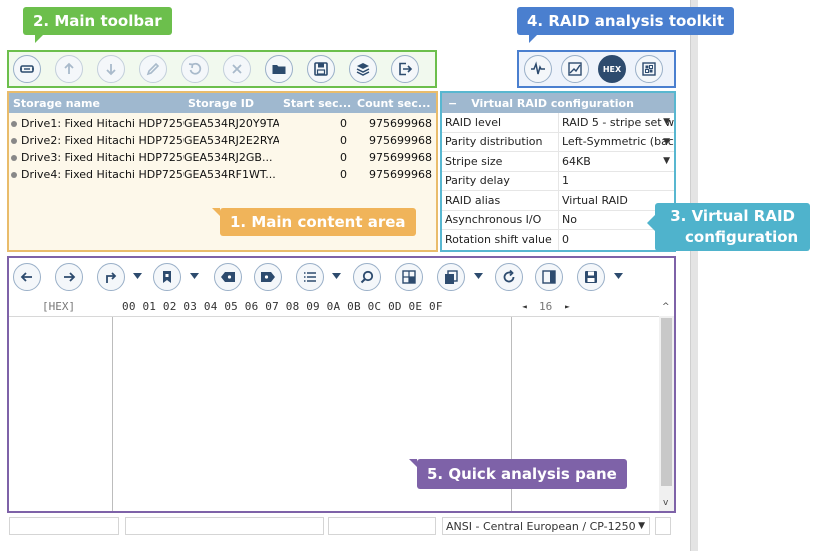 This screenshot has height=551, width=820. I want to click on close-icon, so click(237, 69).